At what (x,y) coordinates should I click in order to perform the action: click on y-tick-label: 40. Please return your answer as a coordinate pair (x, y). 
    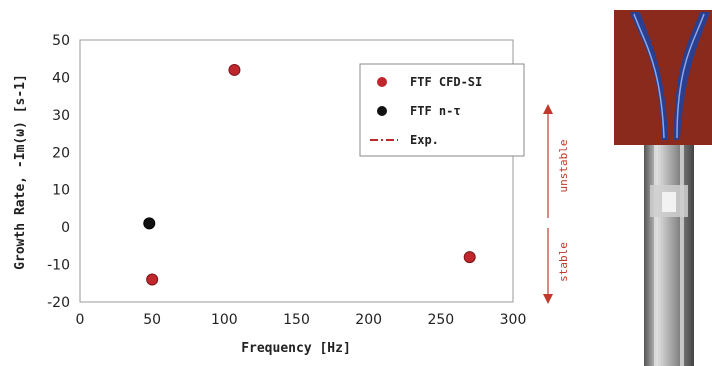
    Looking at the image, I should click on (61, 78).